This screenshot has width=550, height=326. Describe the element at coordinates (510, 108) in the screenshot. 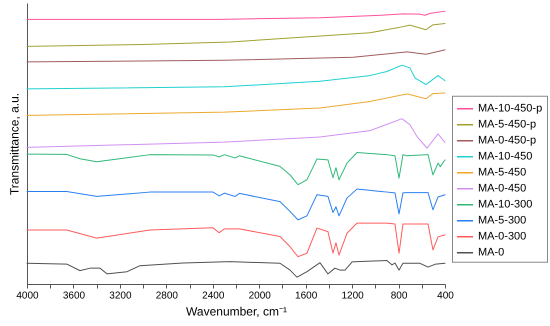

I see `legend-label: MA-10-450-p` at that location.